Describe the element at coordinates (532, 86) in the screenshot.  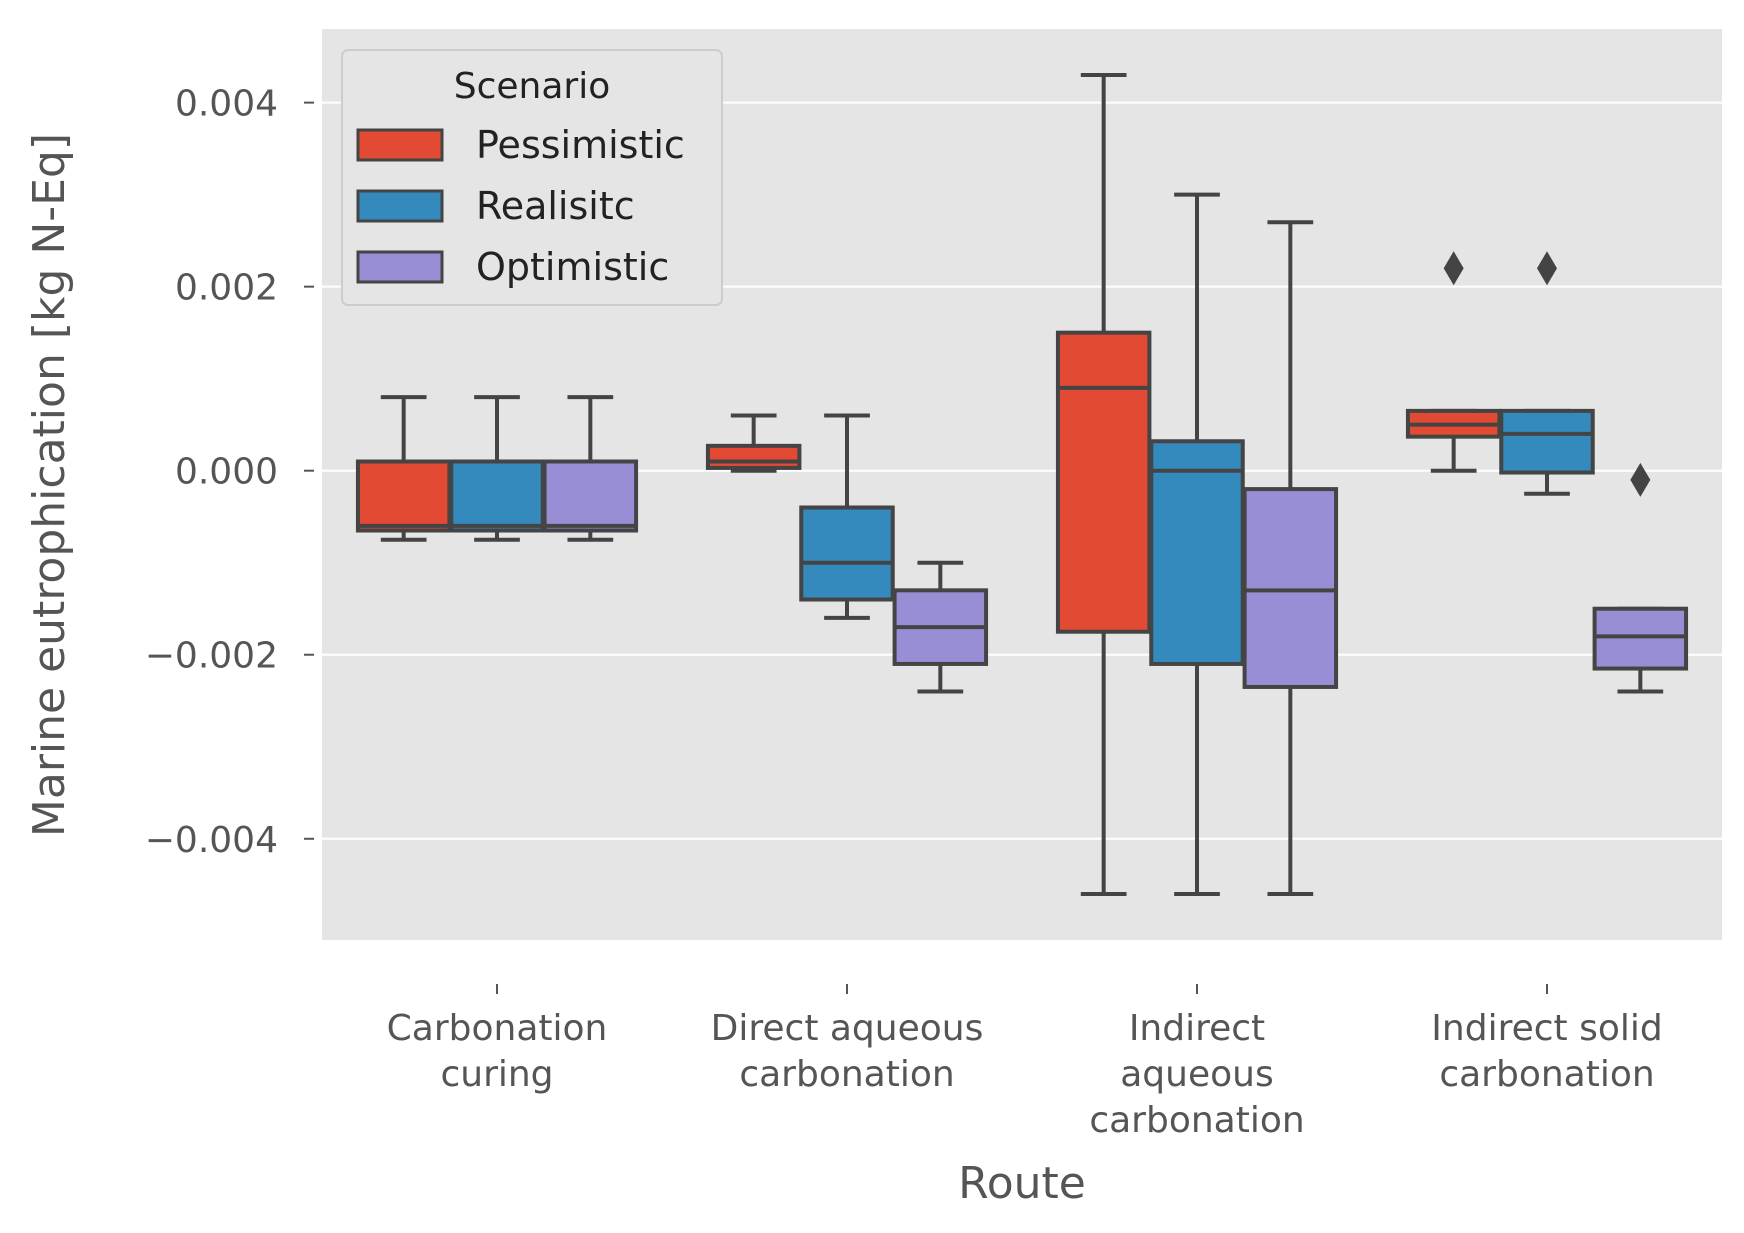
I see `legend-title: Scenario` at that location.